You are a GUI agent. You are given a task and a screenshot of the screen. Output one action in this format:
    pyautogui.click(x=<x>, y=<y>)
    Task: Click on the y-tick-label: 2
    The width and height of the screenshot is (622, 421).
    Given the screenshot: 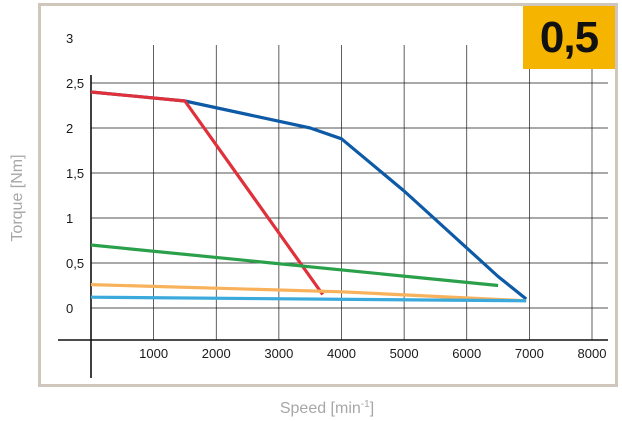 What is the action you would take?
    pyautogui.click(x=69, y=128)
    